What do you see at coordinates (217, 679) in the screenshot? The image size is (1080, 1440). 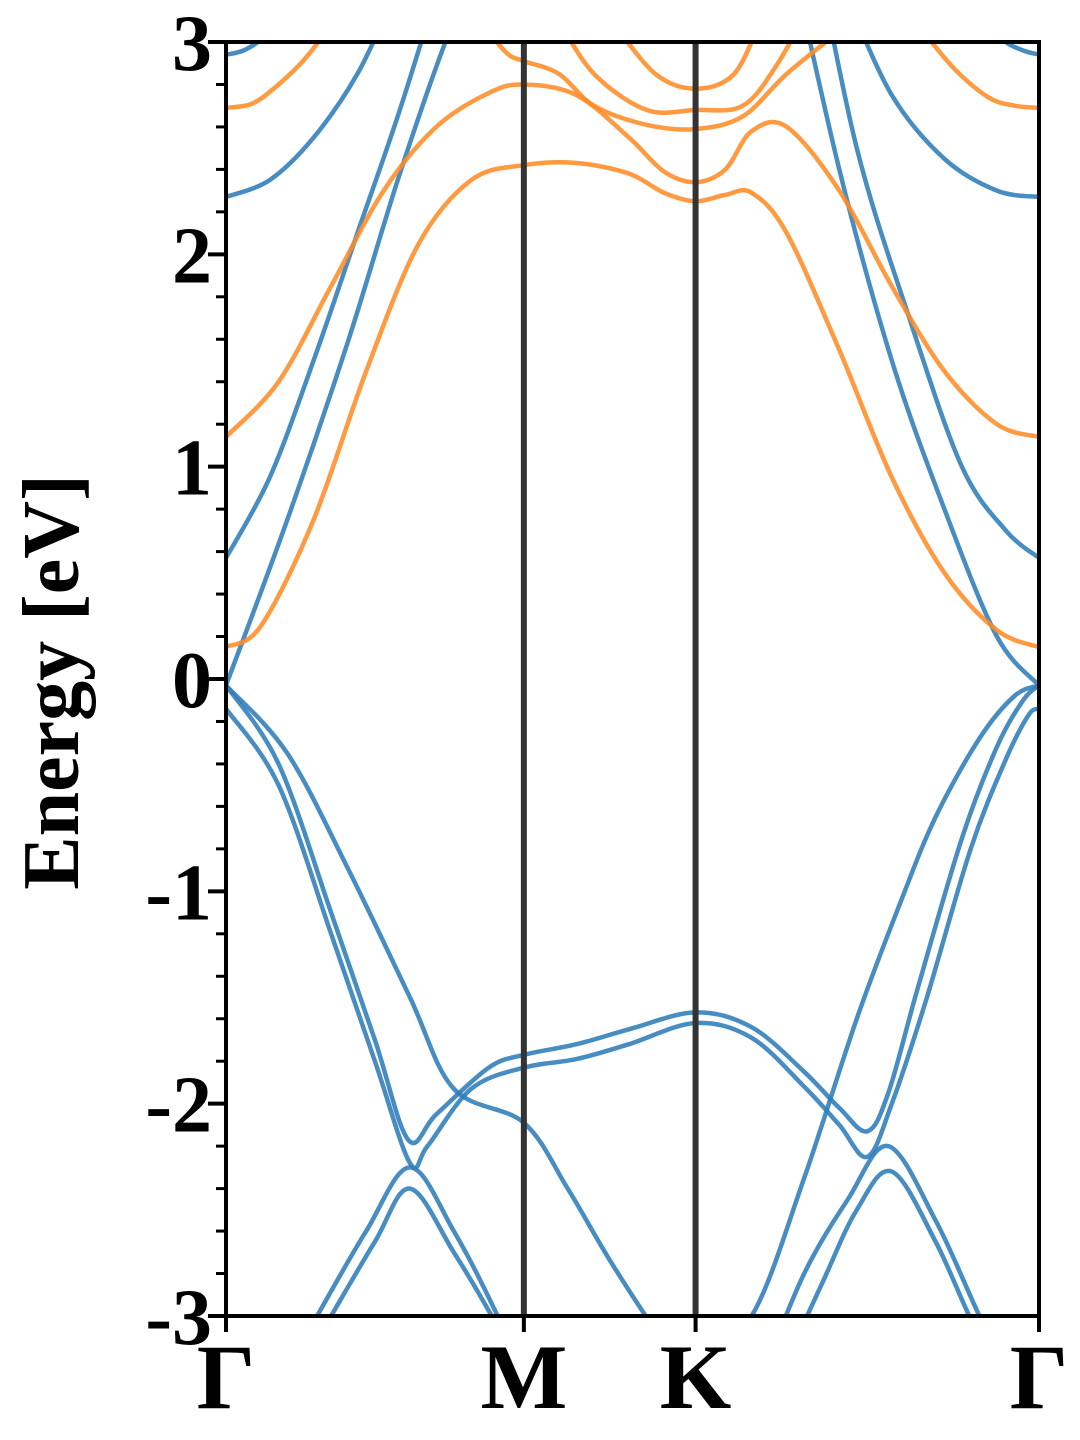 I see `y-axis-ticks` at bounding box center [217, 679].